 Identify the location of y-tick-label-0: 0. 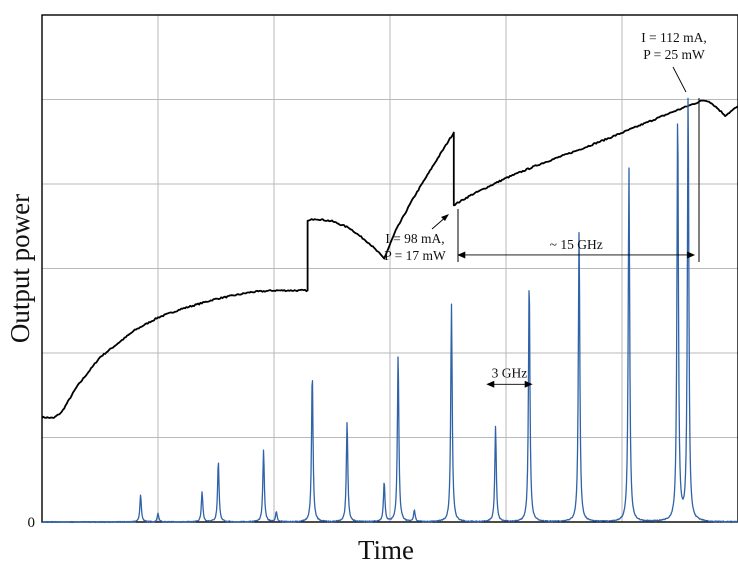
(32, 523).